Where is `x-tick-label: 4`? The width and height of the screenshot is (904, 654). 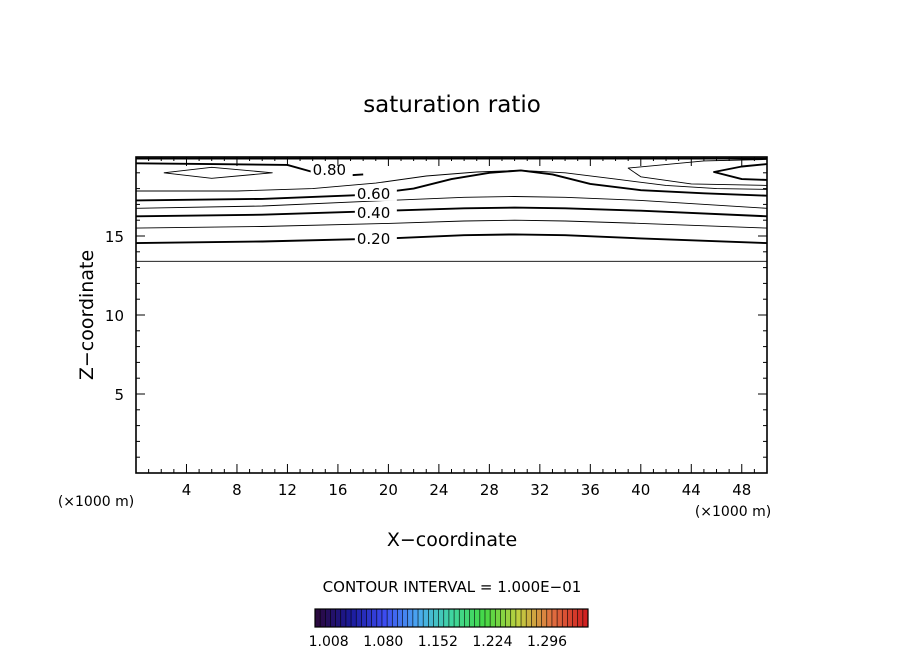 x-tick-label: 4 is located at coordinates (187, 490).